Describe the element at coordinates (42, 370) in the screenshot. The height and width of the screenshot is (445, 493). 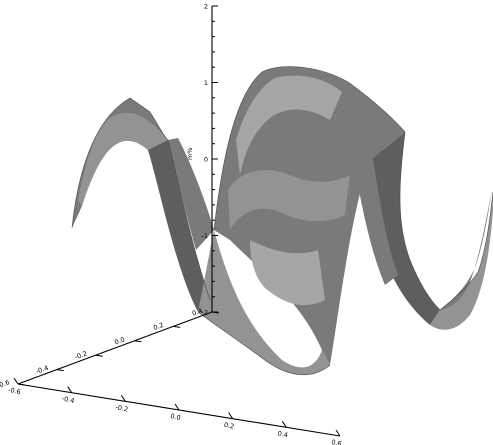
I see `y-tick-label: -0.4` at that location.